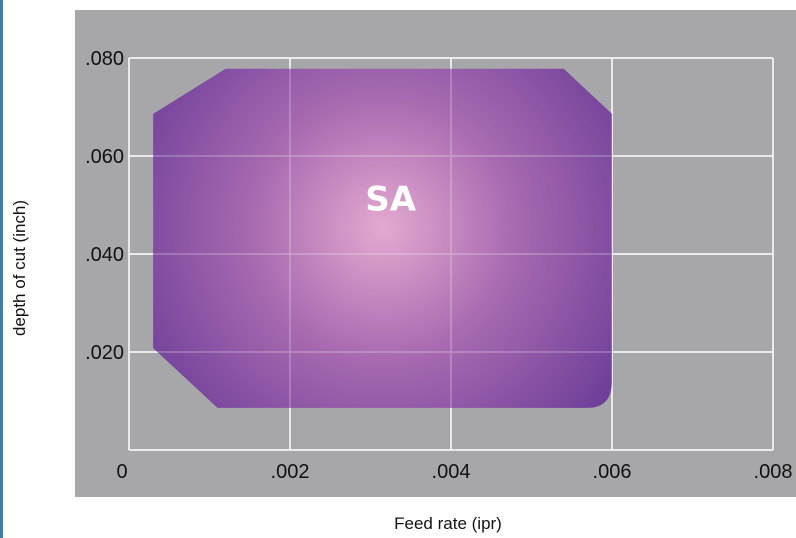  Describe the element at coordinates (104, 59) in the screenshot. I see `y-tick-label: .080` at that location.